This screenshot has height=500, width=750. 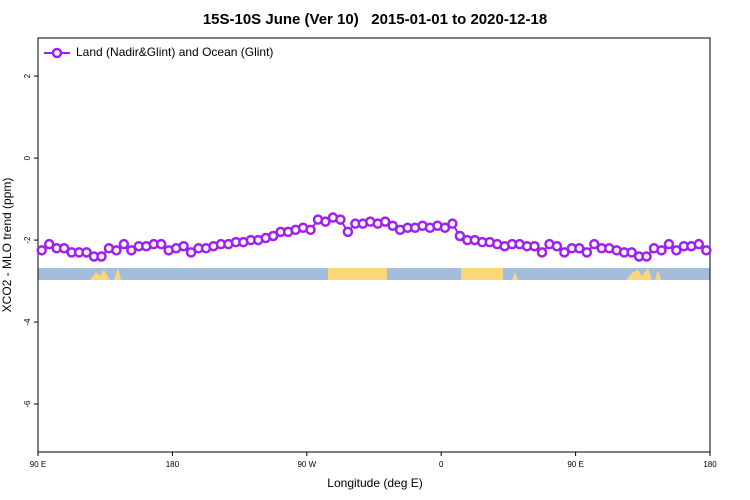 What do you see at coordinates (27, 75) in the screenshot?
I see `y-tick-label: 2` at bounding box center [27, 75].